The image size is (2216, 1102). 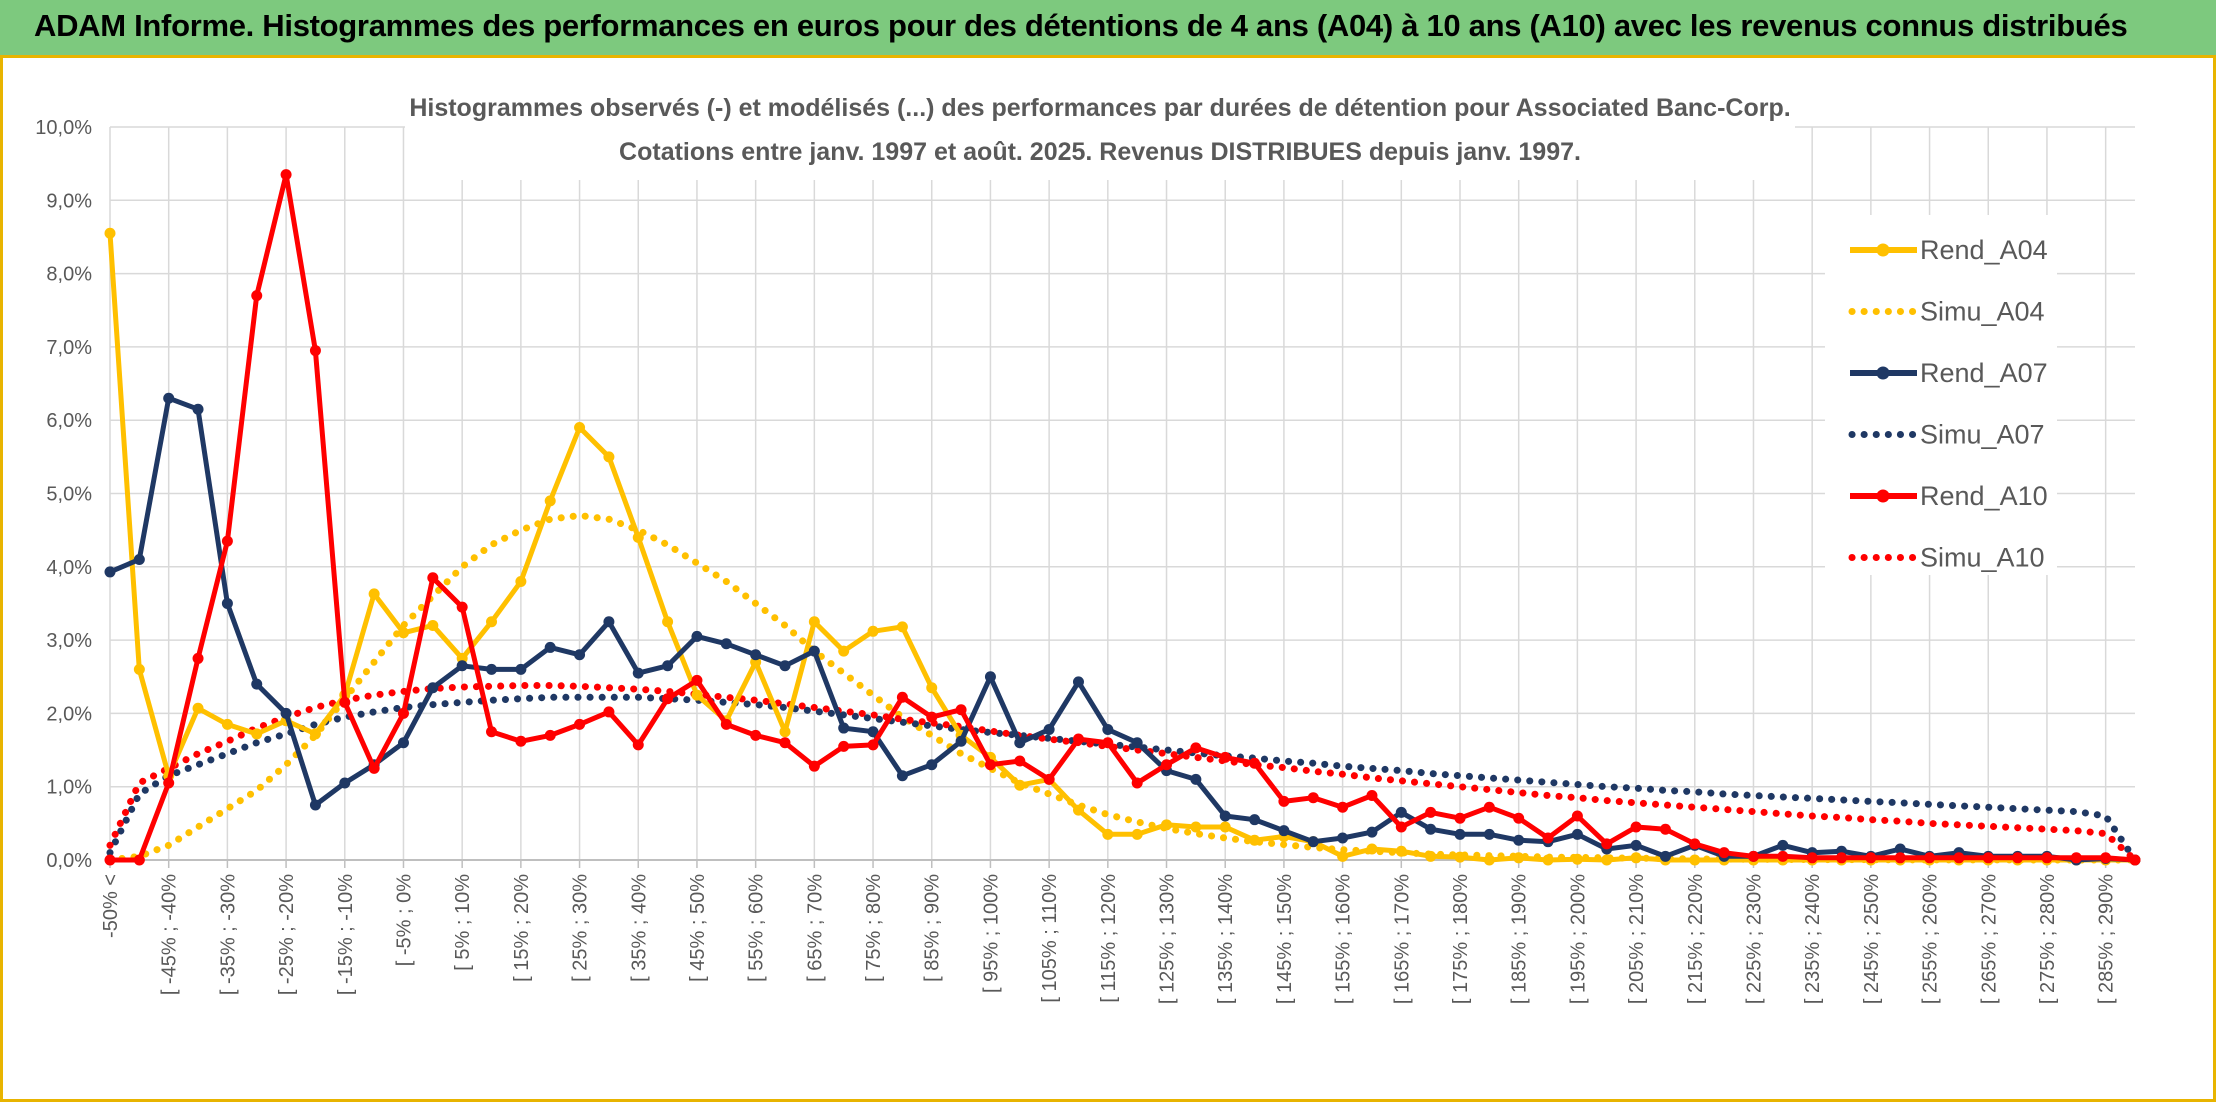 I want to click on x-tick-label: [ 175% ; 180%, so click(x=1461, y=939).